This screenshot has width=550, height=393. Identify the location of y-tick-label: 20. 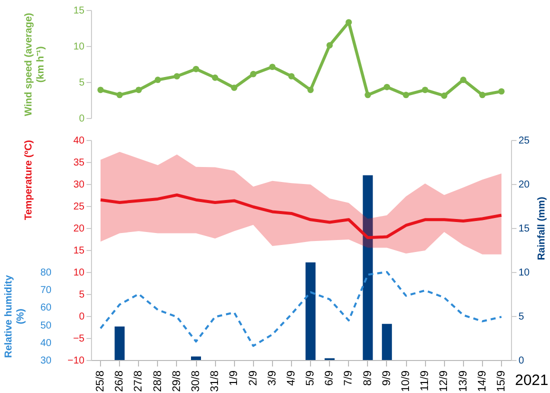
(79, 229).